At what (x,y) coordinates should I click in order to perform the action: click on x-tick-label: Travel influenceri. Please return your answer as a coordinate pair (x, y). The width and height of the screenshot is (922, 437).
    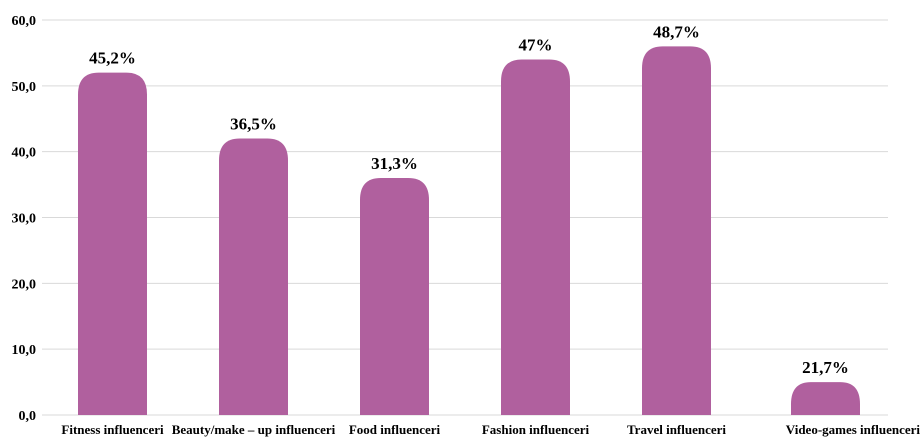
    Looking at the image, I should click on (676, 429).